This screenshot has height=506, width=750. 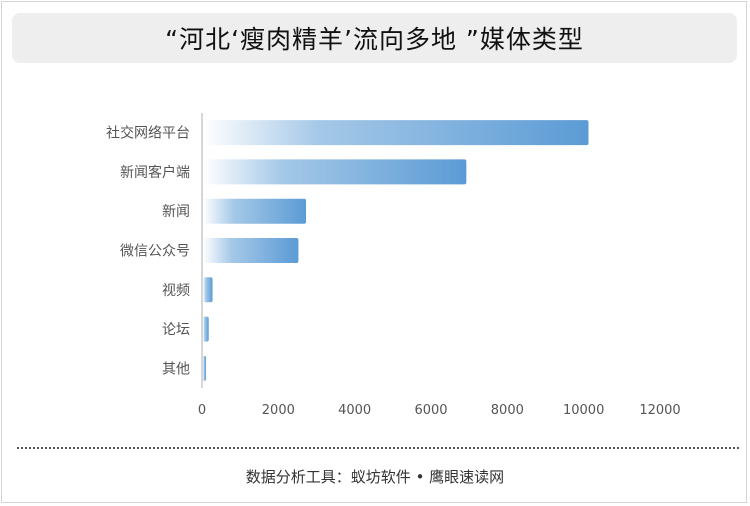 What do you see at coordinates (378, 448) in the screenshot?
I see `footer-divider` at bounding box center [378, 448].